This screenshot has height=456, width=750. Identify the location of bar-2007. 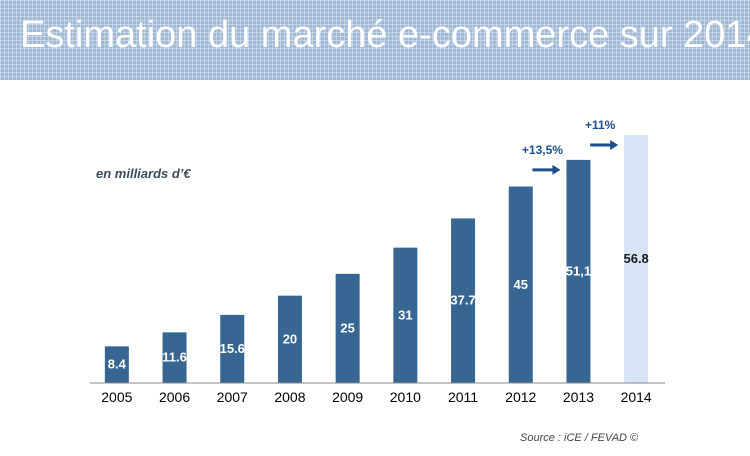
(232, 348).